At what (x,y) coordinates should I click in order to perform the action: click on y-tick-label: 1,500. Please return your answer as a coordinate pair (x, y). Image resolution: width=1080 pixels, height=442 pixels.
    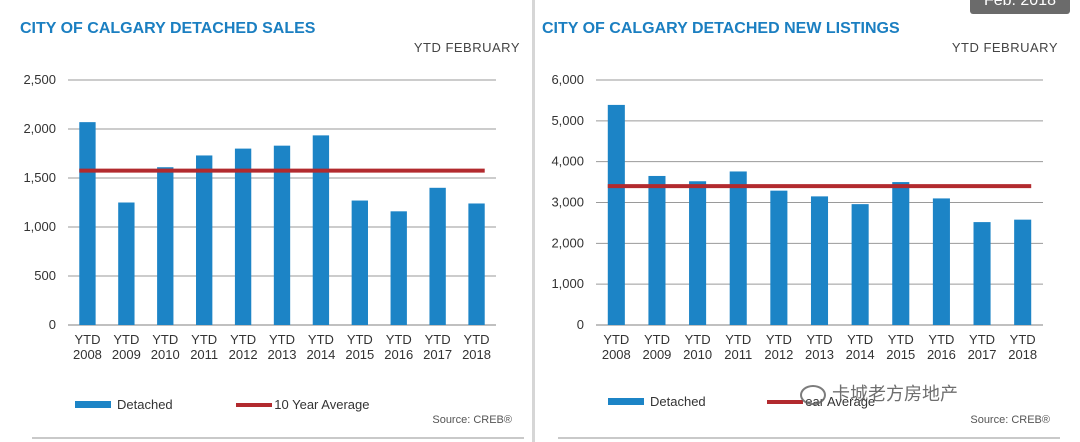
    Looking at the image, I should click on (39, 177).